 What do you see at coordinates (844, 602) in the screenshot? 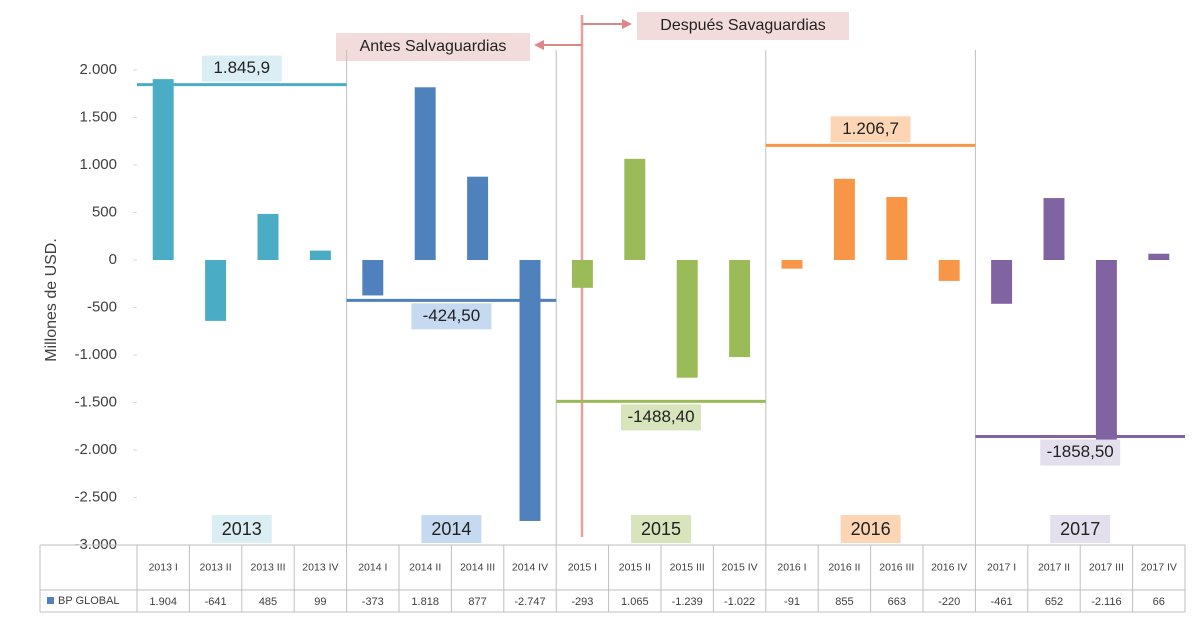
I see `value-label: 855` at bounding box center [844, 602].